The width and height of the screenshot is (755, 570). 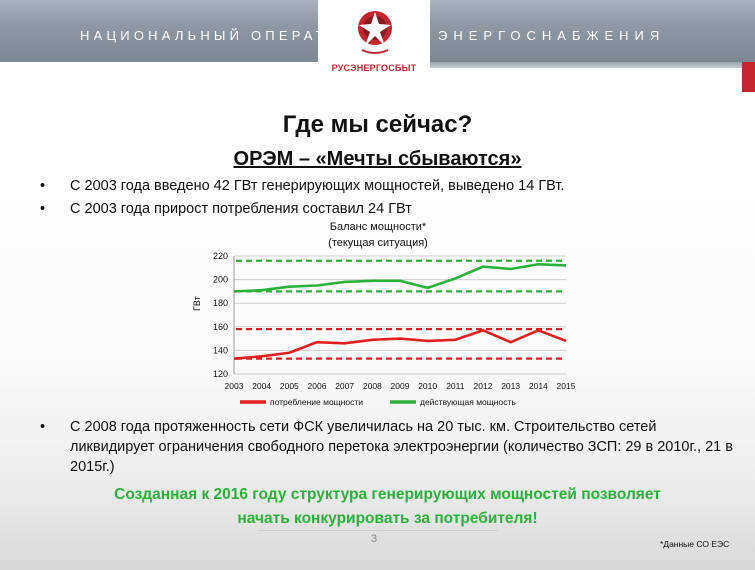 What do you see at coordinates (217, 35) in the screenshot?
I see `header-left-text: НАЦИОНАЛЬНЫЙ ОПЕРАТОР` at bounding box center [217, 35].